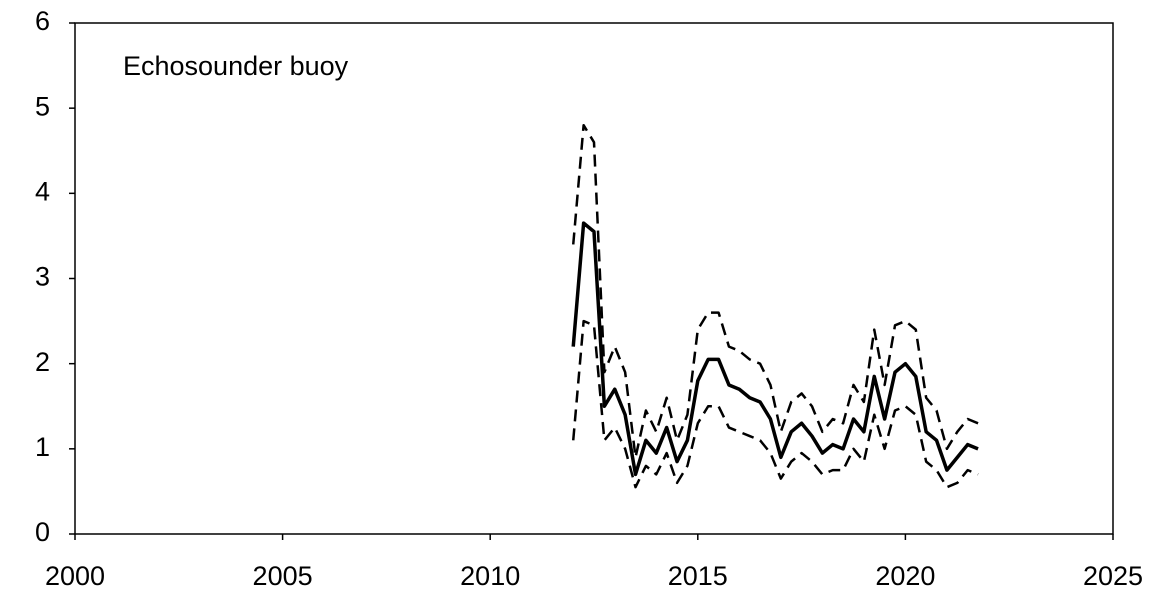 This screenshot has width=1171, height=596. Describe the element at coordinates (1113, 576) in the screenshot. I see `x-tick-label: 2025` at that location.